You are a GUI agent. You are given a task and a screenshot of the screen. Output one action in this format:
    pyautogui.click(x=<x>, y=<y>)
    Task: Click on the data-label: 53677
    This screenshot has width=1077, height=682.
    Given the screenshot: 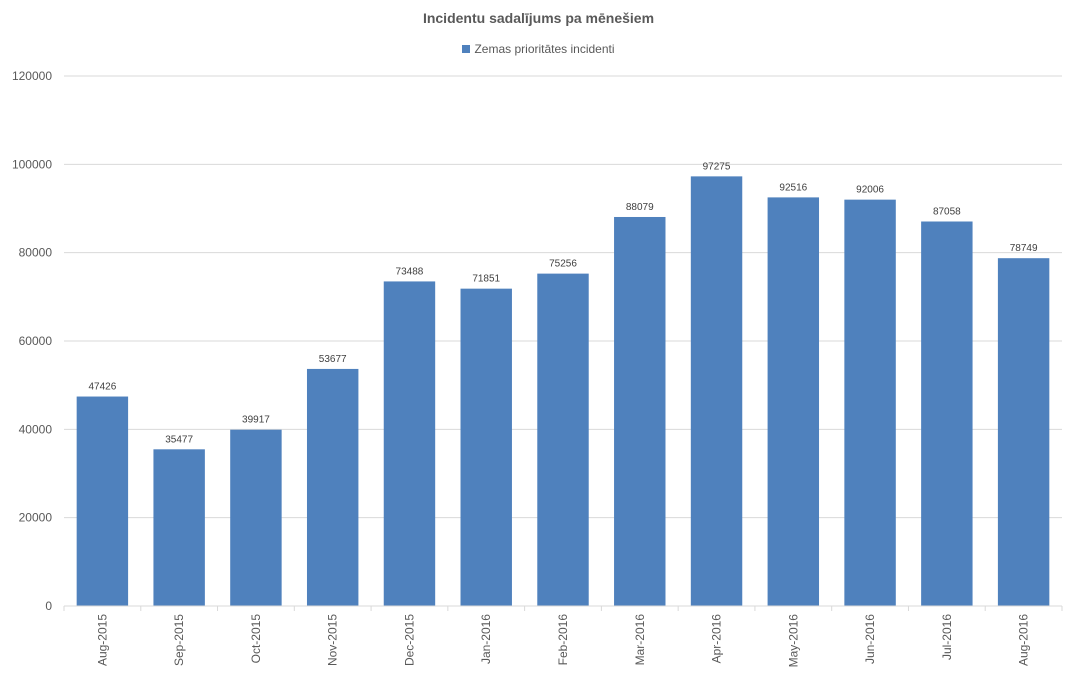 What is the action you would take?
    pyautogui.click(x=333, y=359)
    